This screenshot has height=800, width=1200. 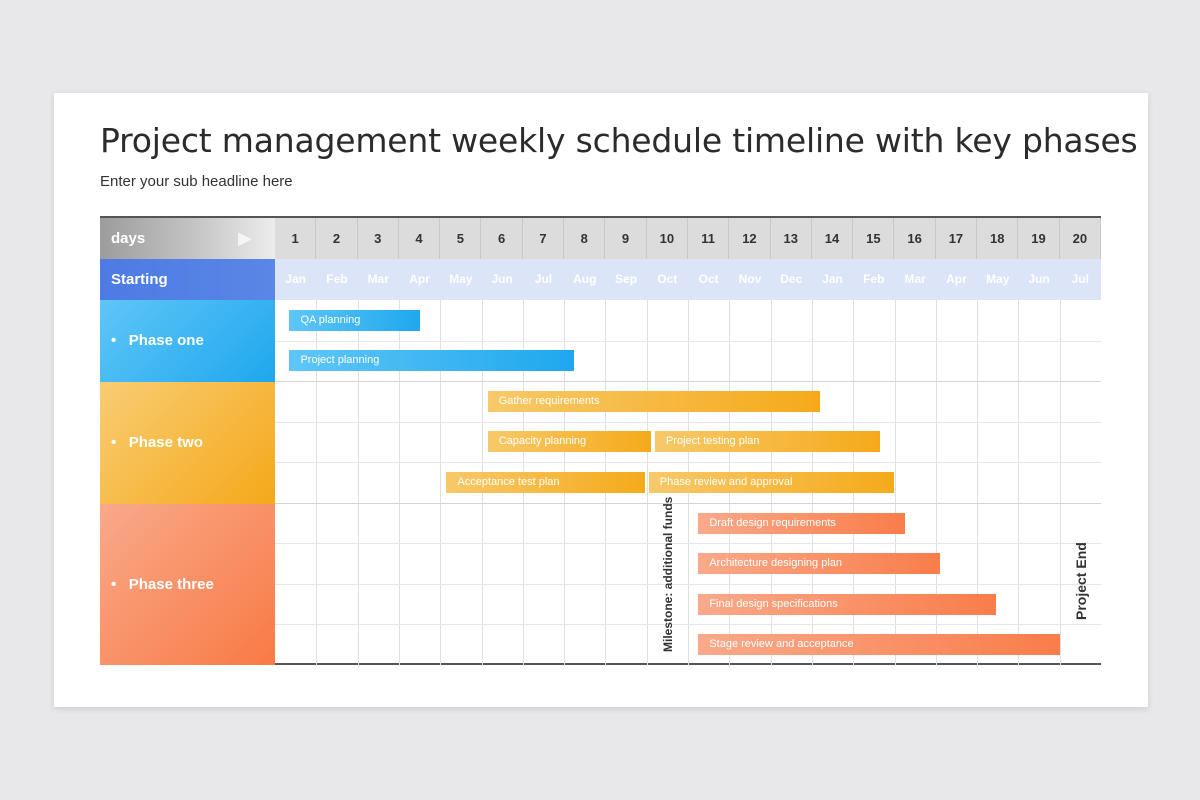 I want to click on day-header-6: 6, so click(x=502, y=238).